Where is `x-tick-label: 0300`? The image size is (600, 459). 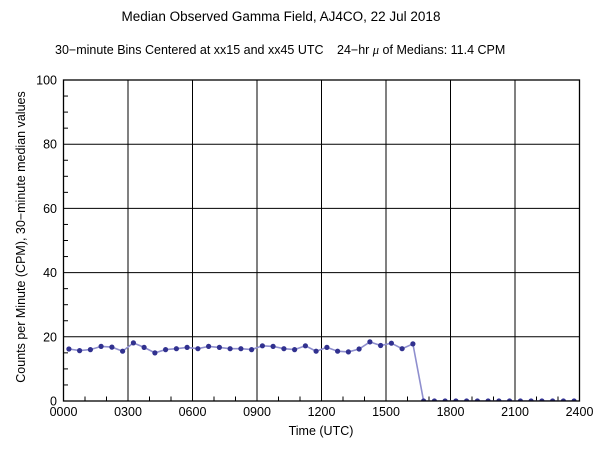 x-tick-label: 0300 is located at coordinates (128, 412).